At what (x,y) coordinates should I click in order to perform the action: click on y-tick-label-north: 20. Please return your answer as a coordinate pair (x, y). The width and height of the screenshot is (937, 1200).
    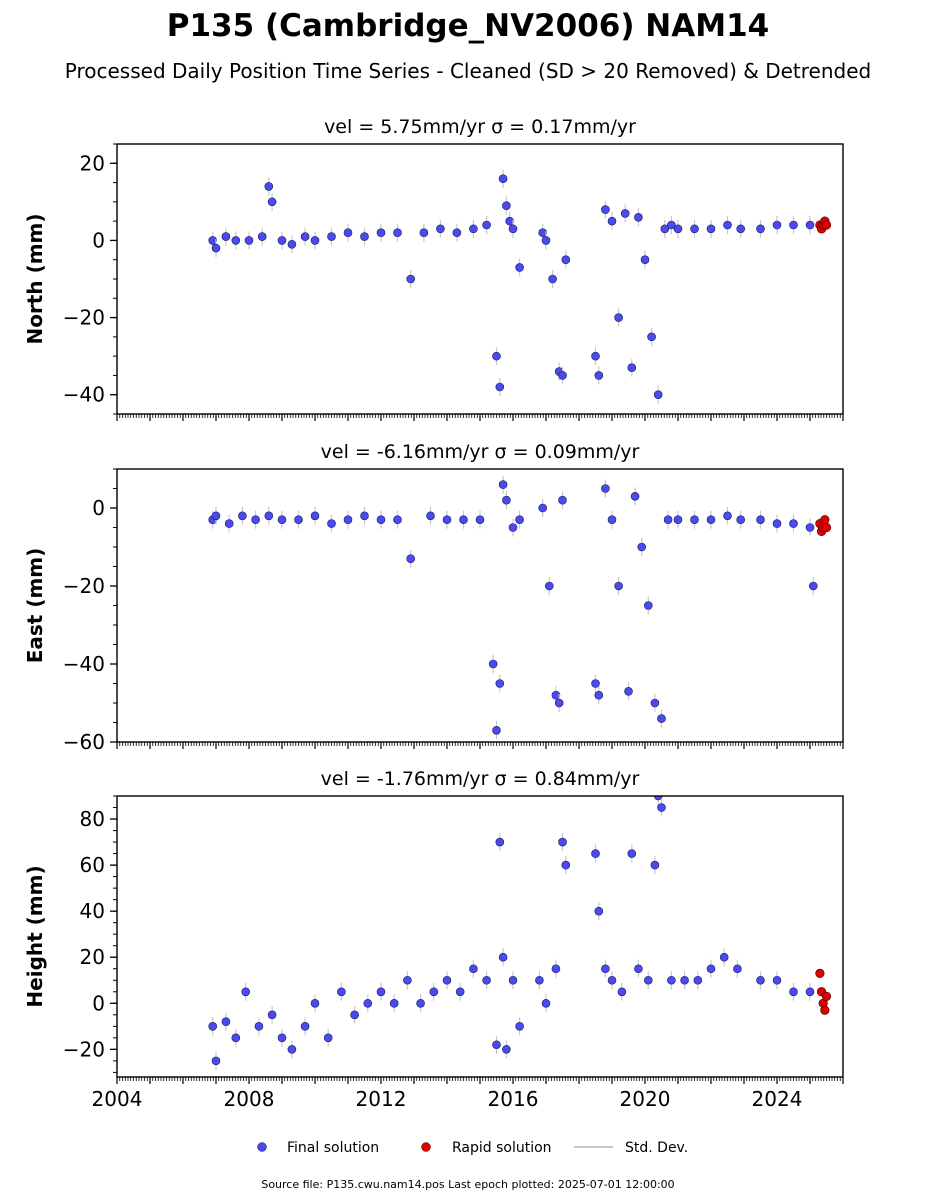
    Looking at the image, I should click on (92, 163).